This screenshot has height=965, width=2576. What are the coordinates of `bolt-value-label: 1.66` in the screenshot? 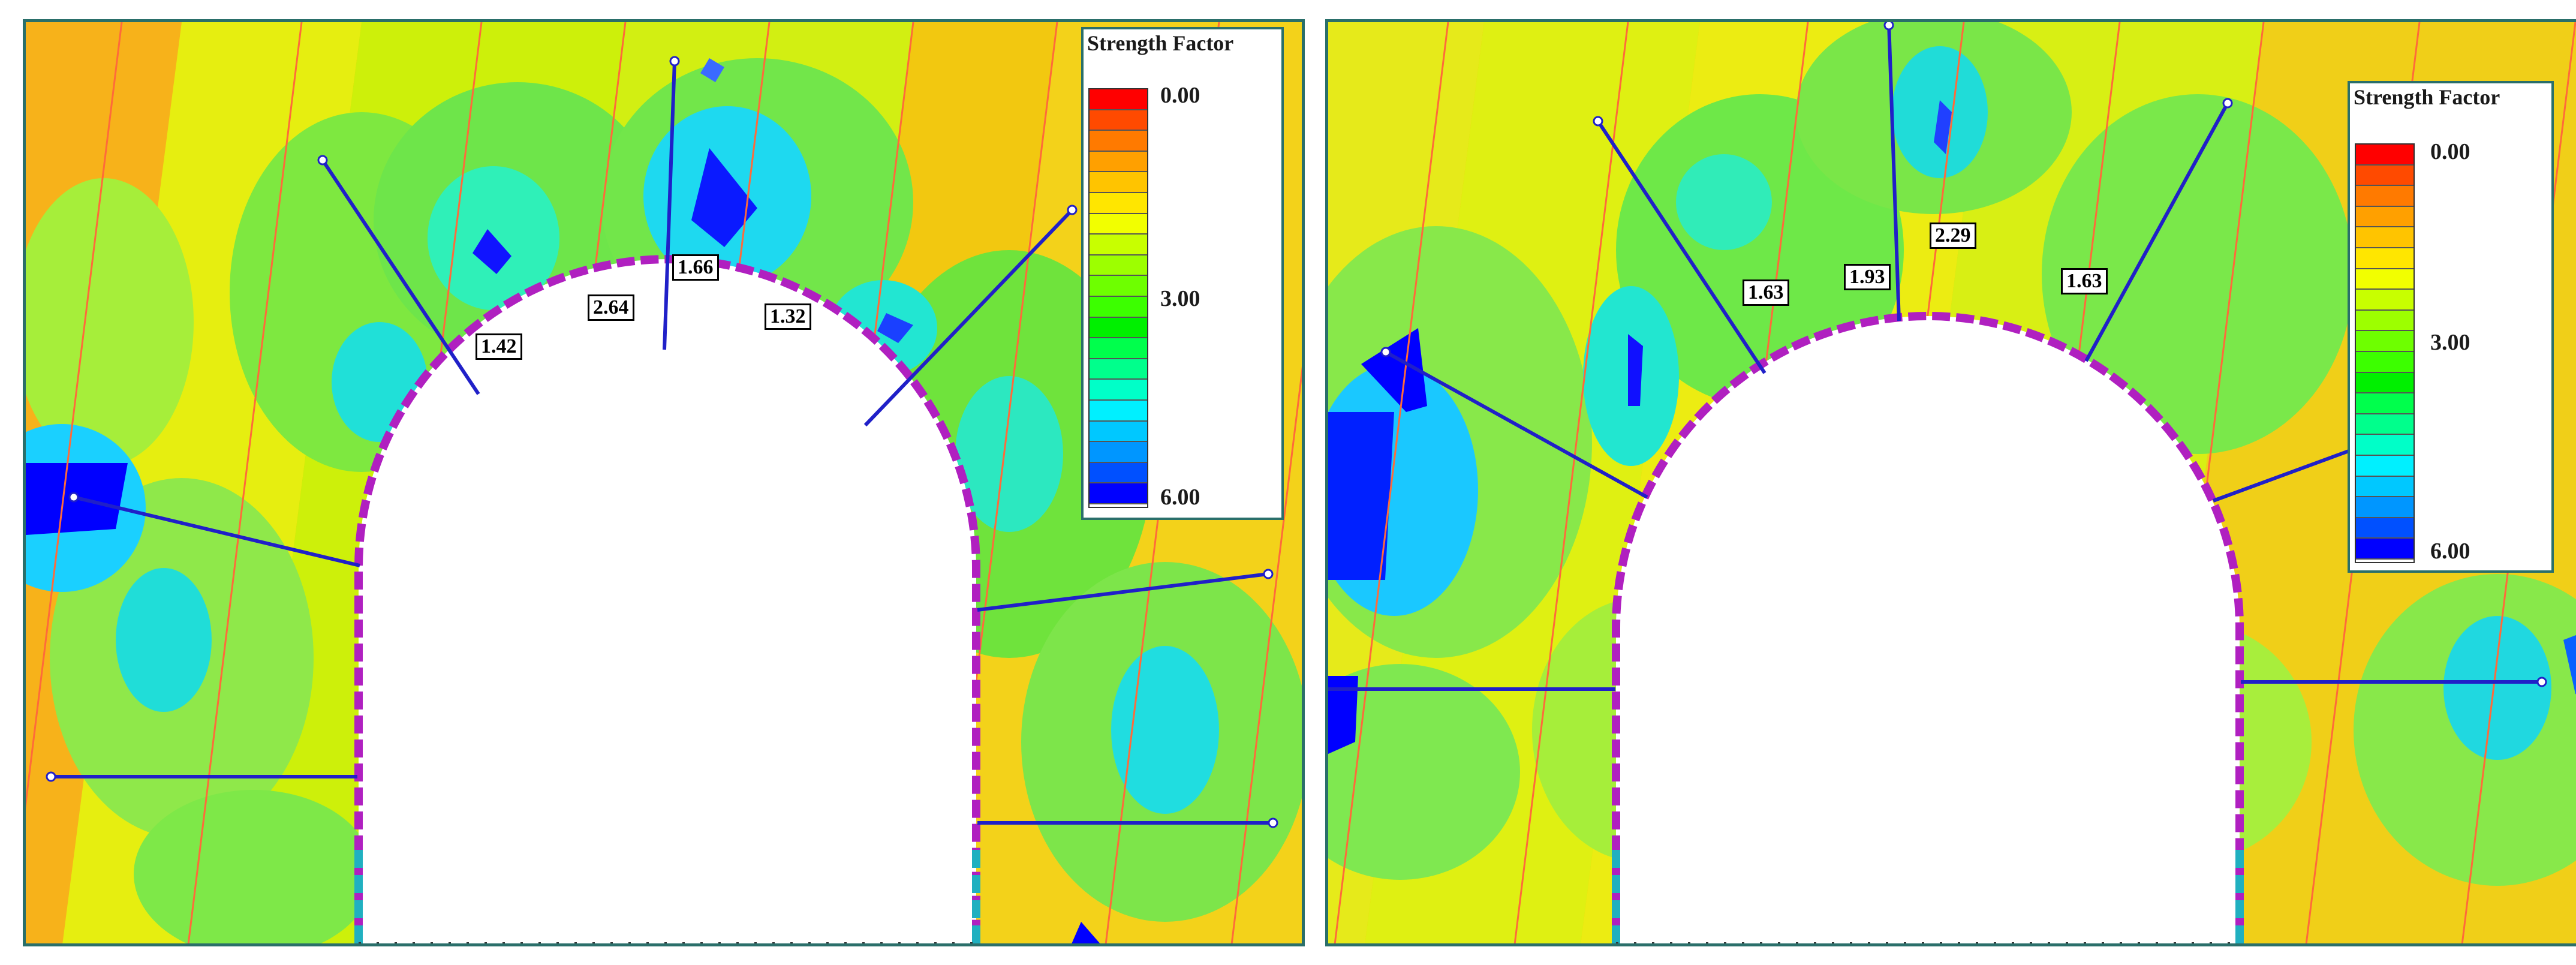 It's located at (695, 268).